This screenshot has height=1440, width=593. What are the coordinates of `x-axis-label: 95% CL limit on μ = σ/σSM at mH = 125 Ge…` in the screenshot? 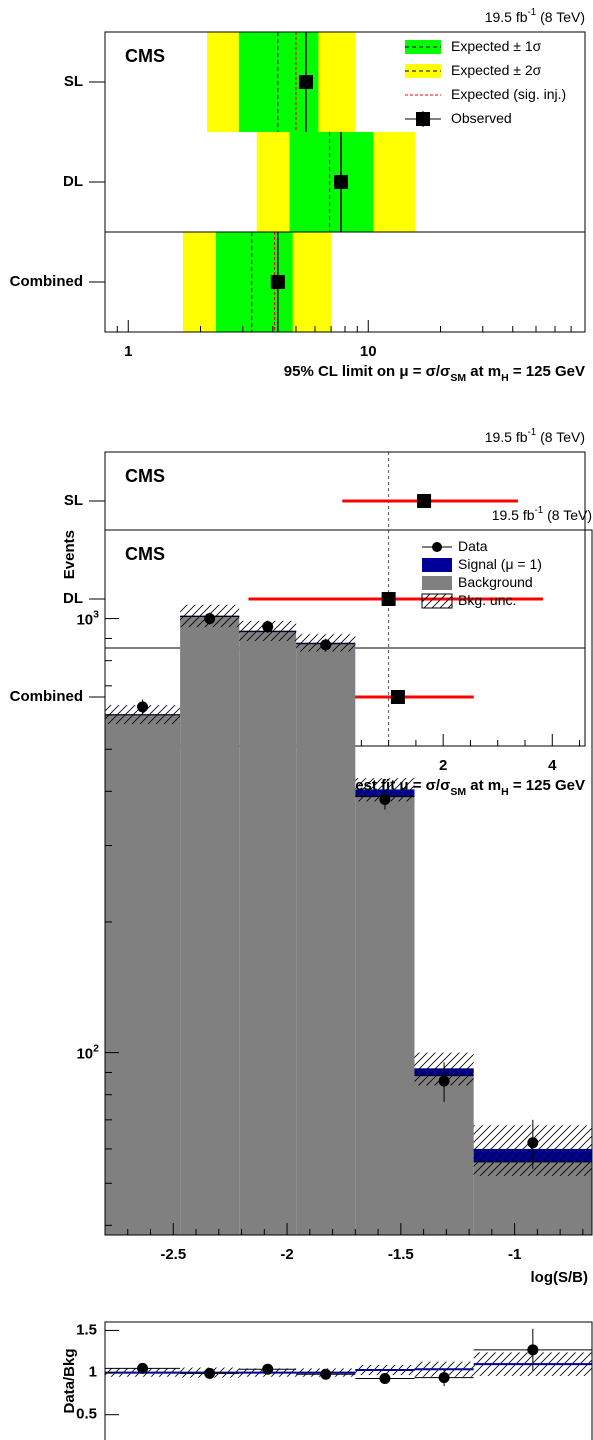 It's located at (434, 373).